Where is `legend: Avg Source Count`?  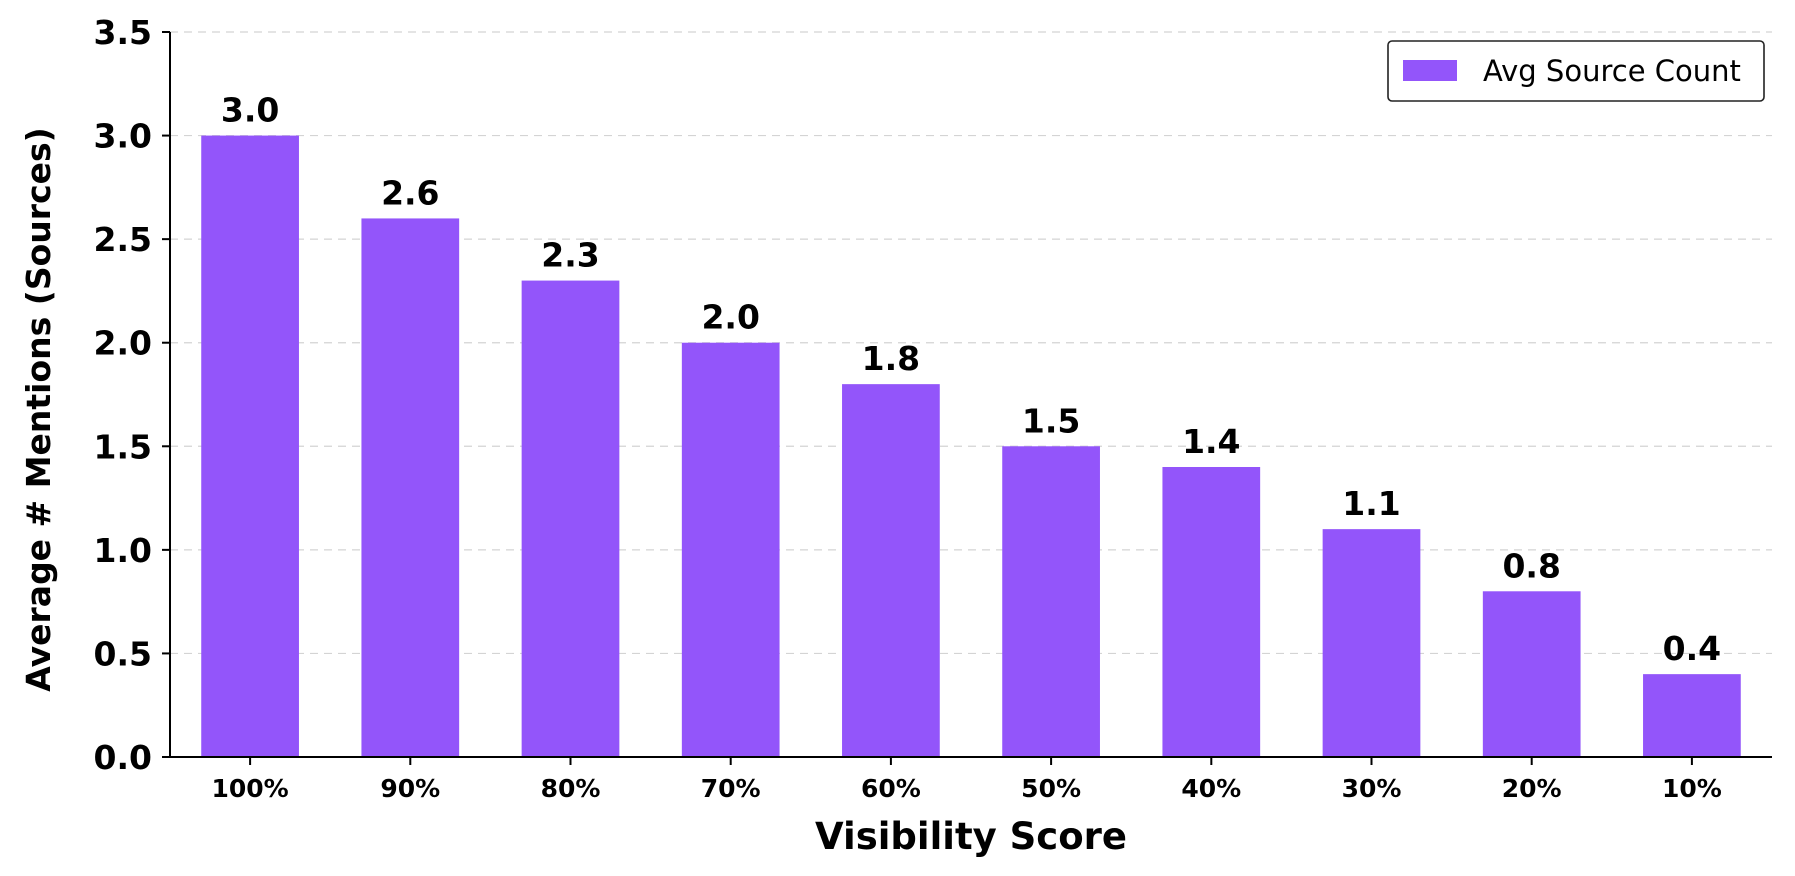
legend: Avg Source Count is located at coordinates (1576, 71).